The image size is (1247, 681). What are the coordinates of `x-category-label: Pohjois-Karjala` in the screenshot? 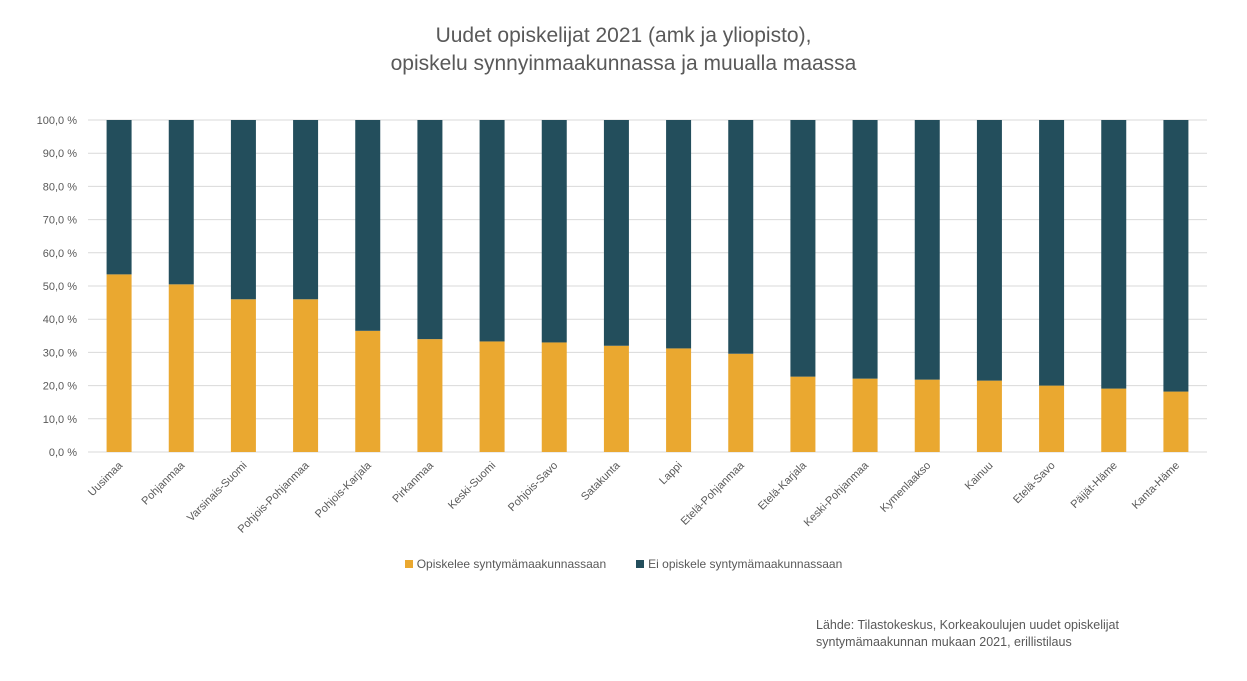 It's located at (343, 489).